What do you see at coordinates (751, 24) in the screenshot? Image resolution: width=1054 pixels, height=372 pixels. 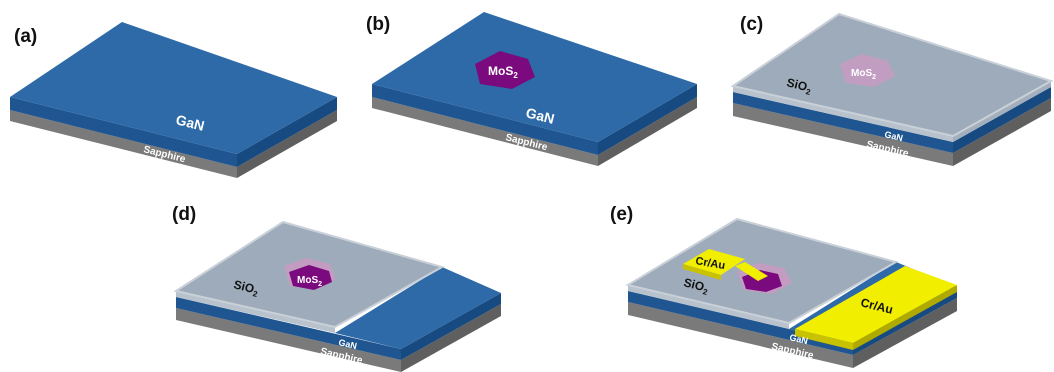 I see `panel-c-label: (c)` at bounding box center [751, 24].